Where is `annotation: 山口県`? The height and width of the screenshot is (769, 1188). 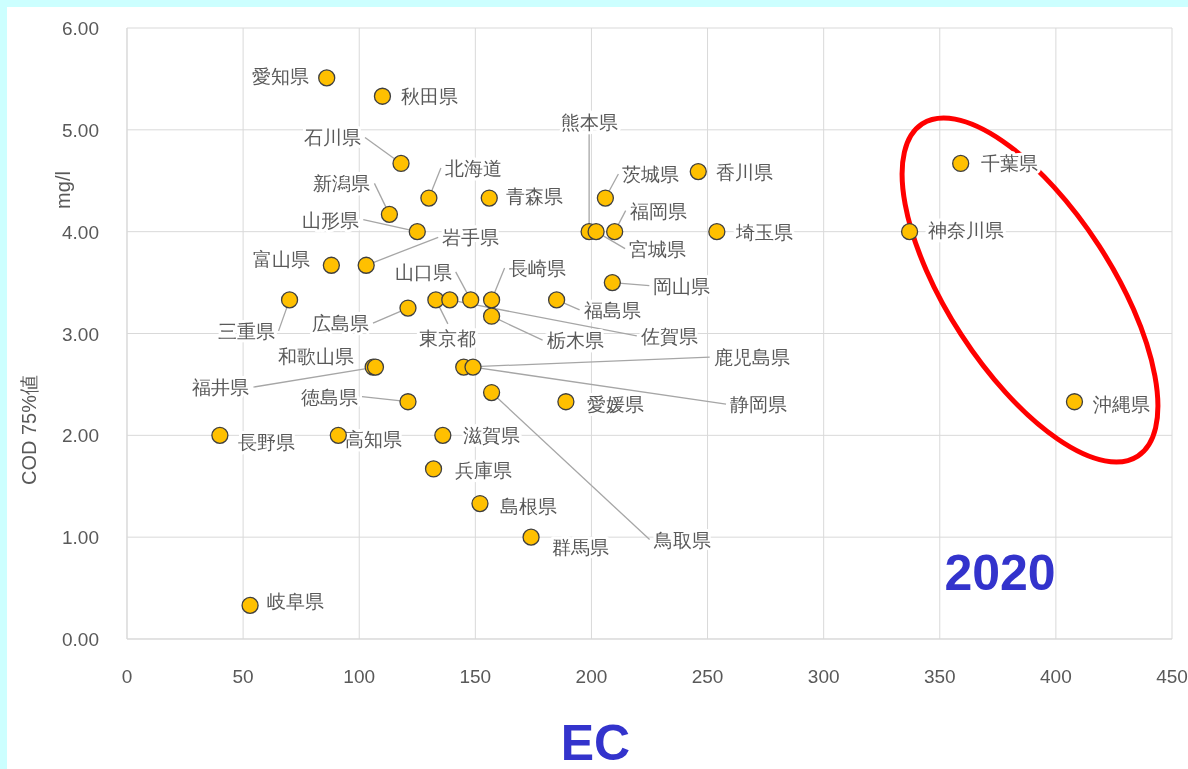
annotation: 山口県 is located at coordinates (423, 272).